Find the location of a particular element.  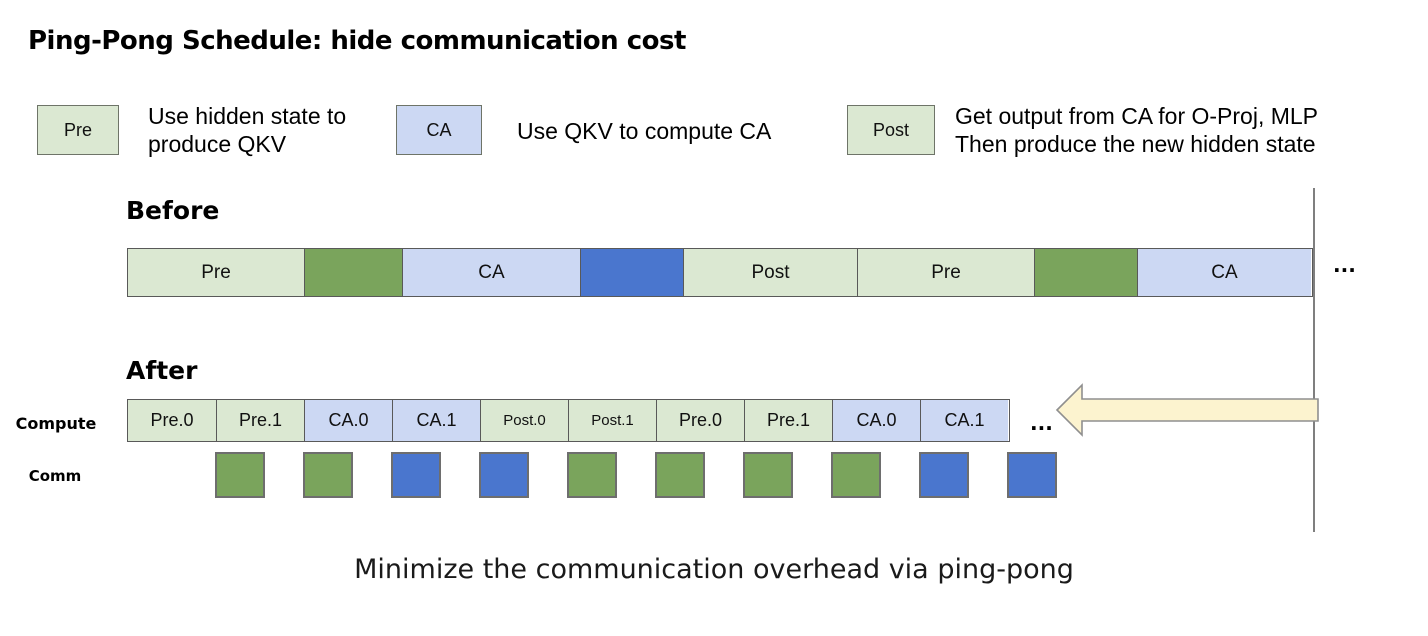

legend-box-post-label: Post is located at coordinates (891, 129).